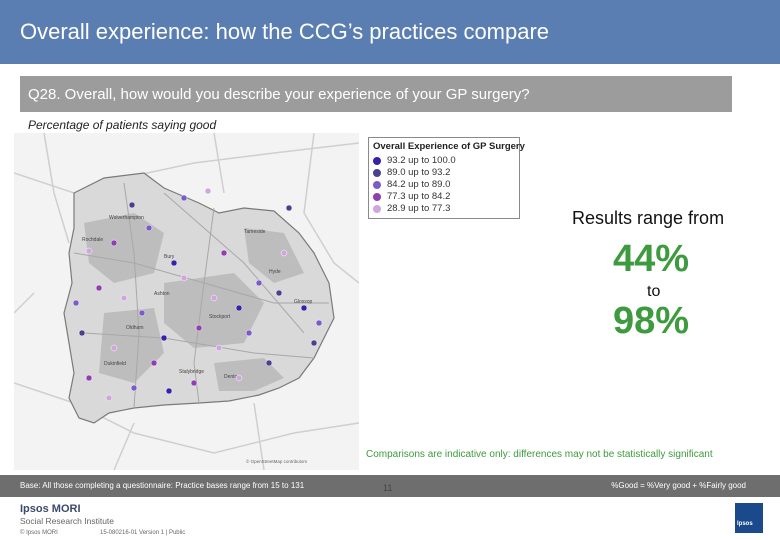 Image resolution: width=780 pixels, height=540 pixels. Describe the element at coordinates (419, 172) in the screenshot. I see `legend-range: 89.0 up to 93.2` at that location.